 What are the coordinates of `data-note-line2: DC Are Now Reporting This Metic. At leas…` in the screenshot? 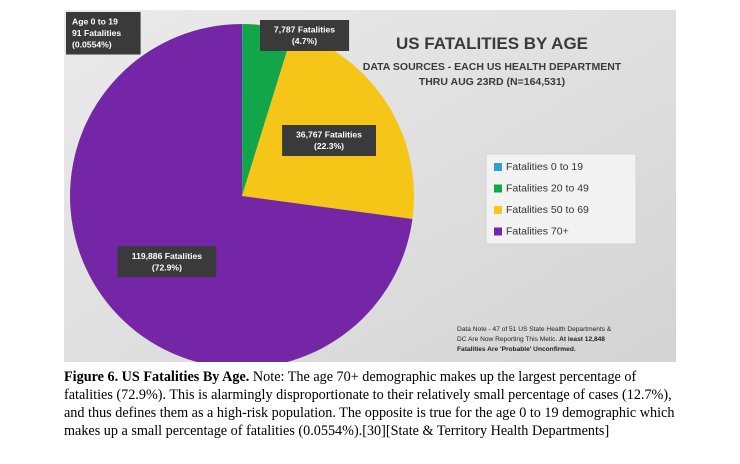 It's located at (531, 339).